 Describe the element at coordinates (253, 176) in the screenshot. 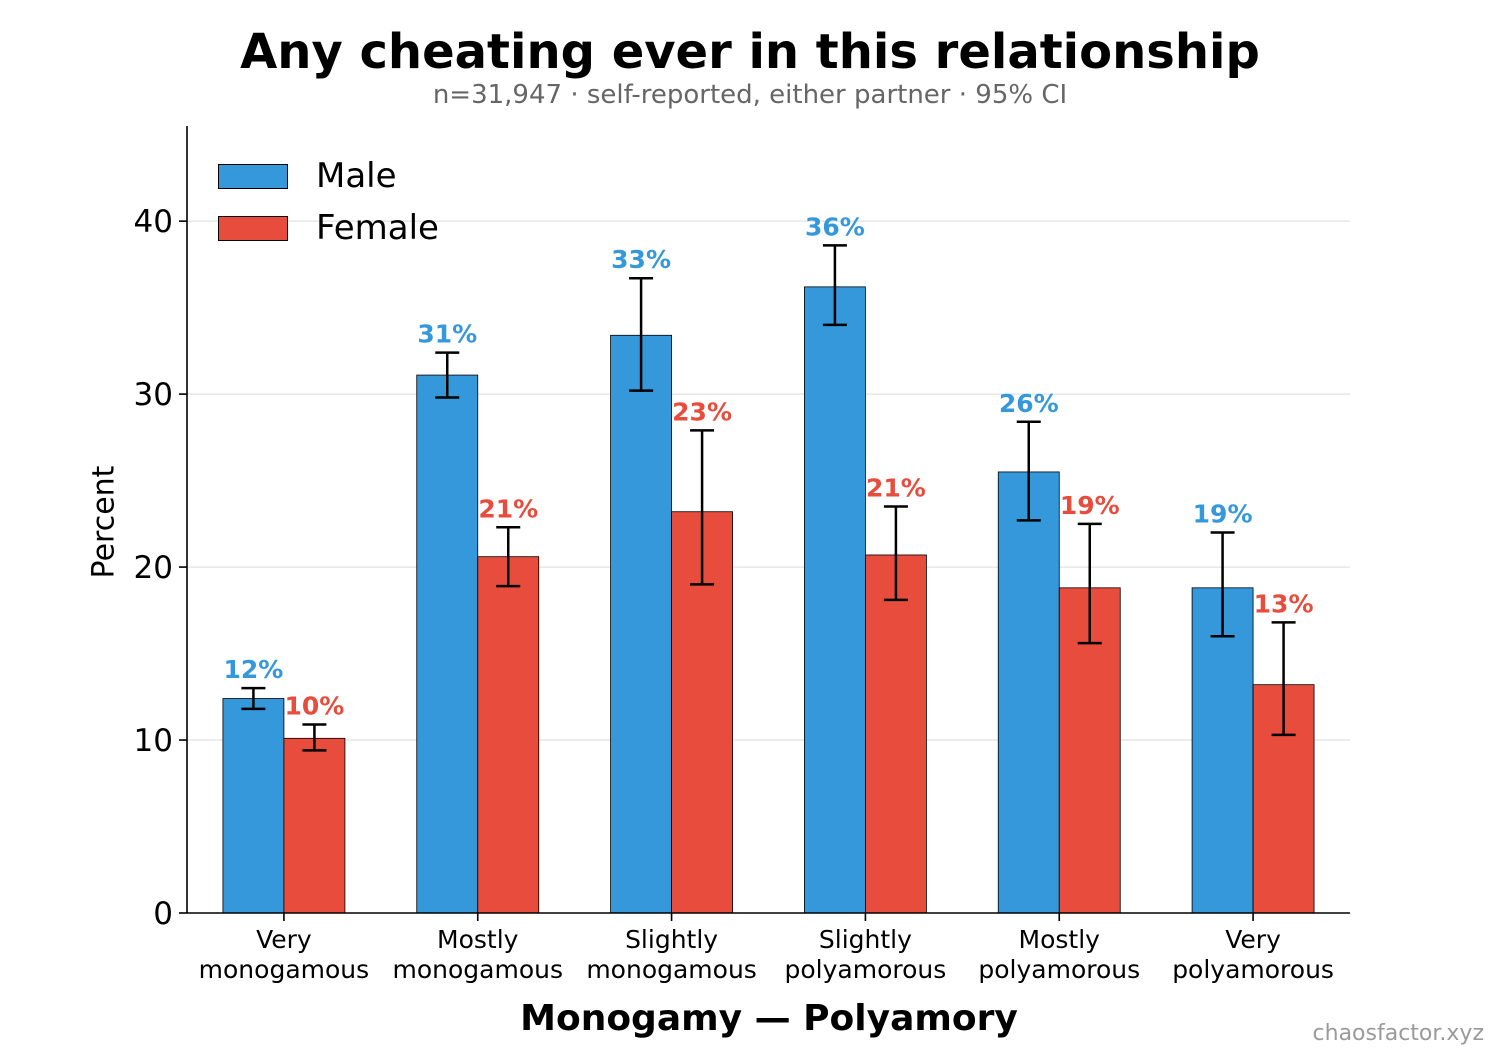

I see `legend-swatch-male` at that location.